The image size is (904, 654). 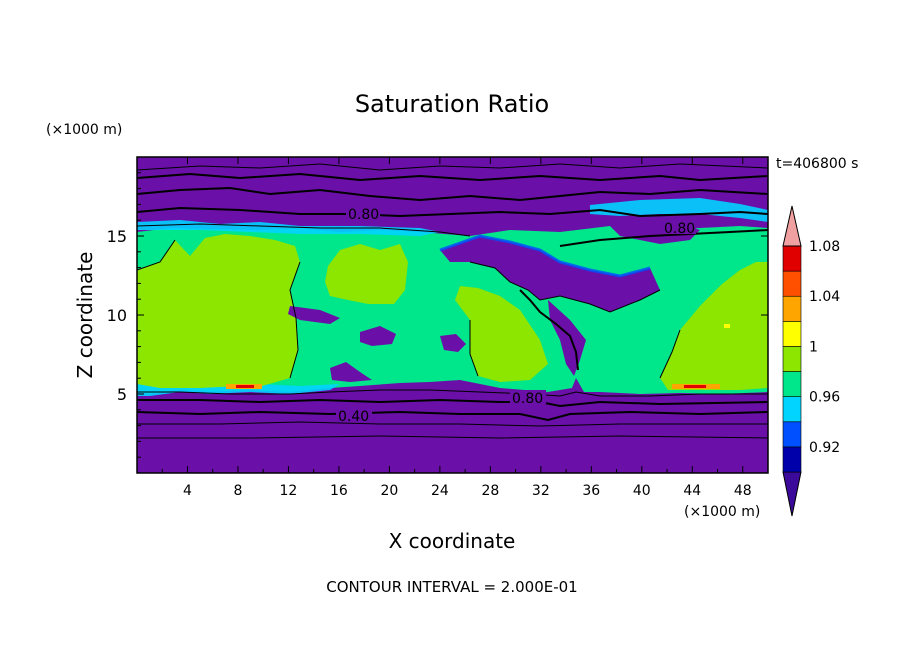 I want to click on time-label: t=406800 s, so click(x=817, y=164).